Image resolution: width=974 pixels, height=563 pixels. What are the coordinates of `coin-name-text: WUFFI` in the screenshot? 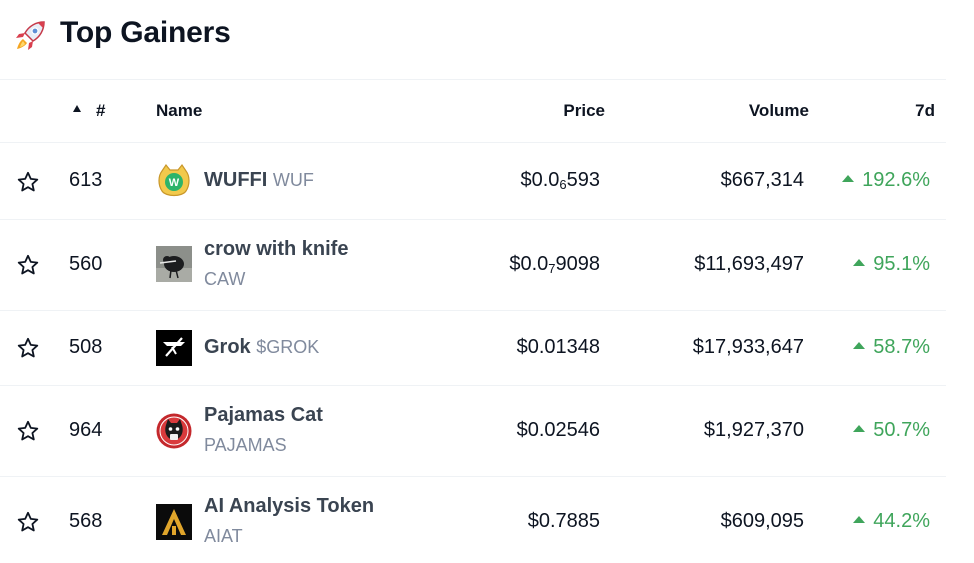 It's located at (236, 180).